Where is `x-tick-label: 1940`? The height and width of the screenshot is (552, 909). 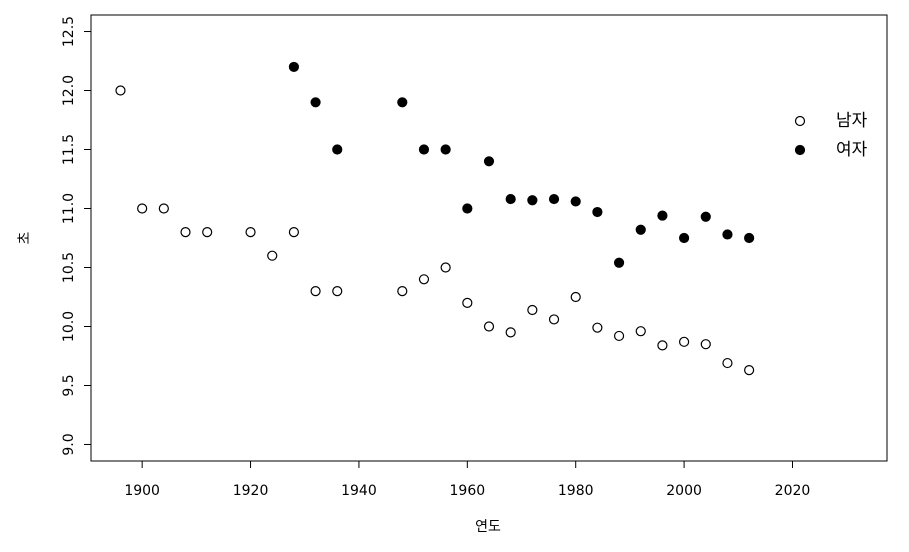
x-tick-label: 1940 is located at coordinates (359, 491).